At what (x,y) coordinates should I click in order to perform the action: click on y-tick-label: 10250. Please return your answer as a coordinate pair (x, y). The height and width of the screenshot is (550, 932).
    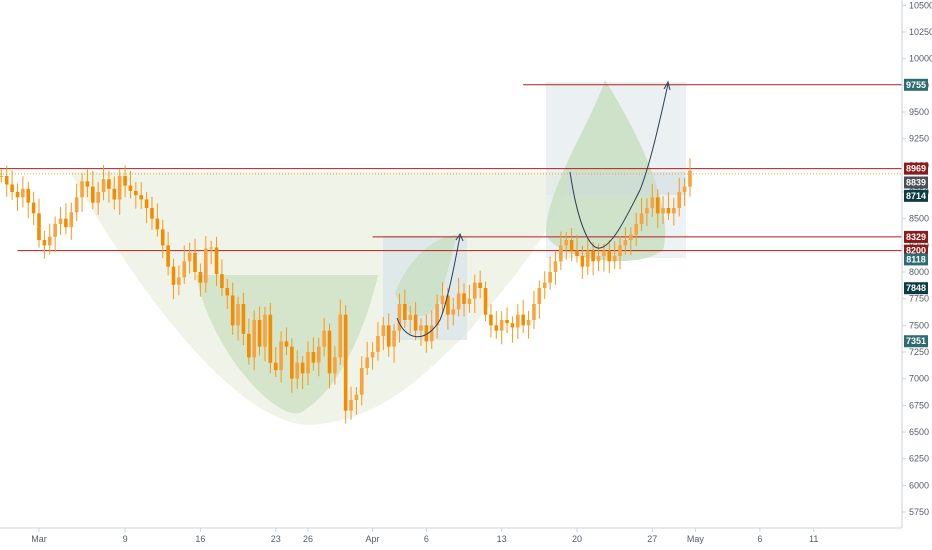
    Looking at the image, I should click on (920, 32).